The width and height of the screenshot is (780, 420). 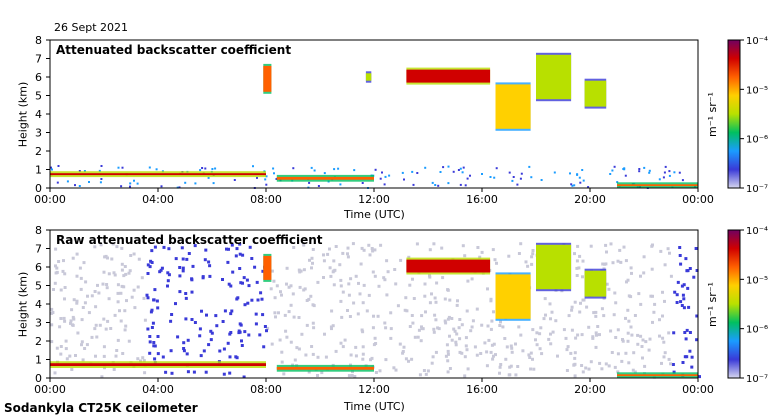 What do you see at coordinates (38, 170) in the screenshot?
I see `top-y-tick-label: 1` at bounding box center [38, 170].